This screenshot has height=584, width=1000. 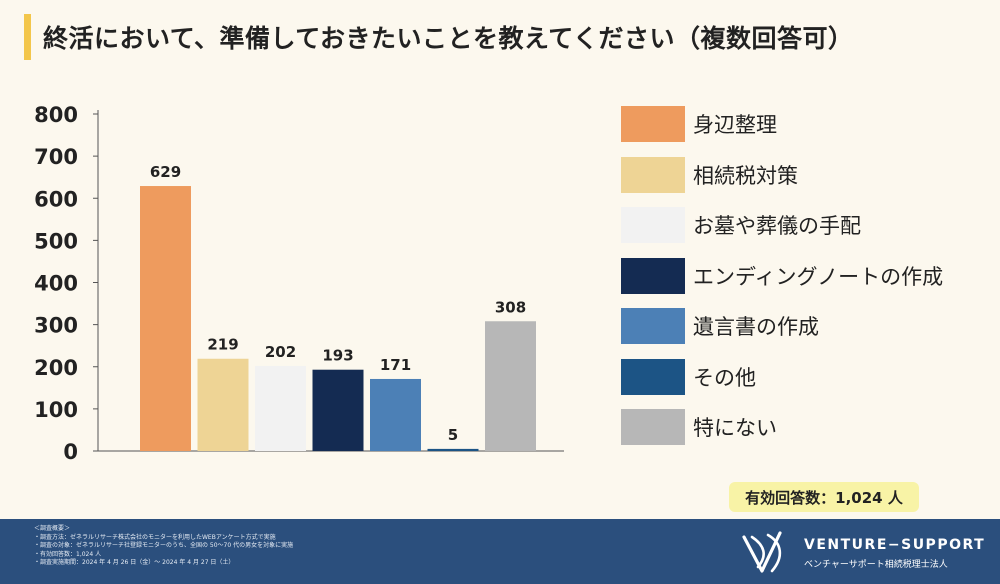 I want to click on y-tick-label: 300, so click(x=56, y=326).